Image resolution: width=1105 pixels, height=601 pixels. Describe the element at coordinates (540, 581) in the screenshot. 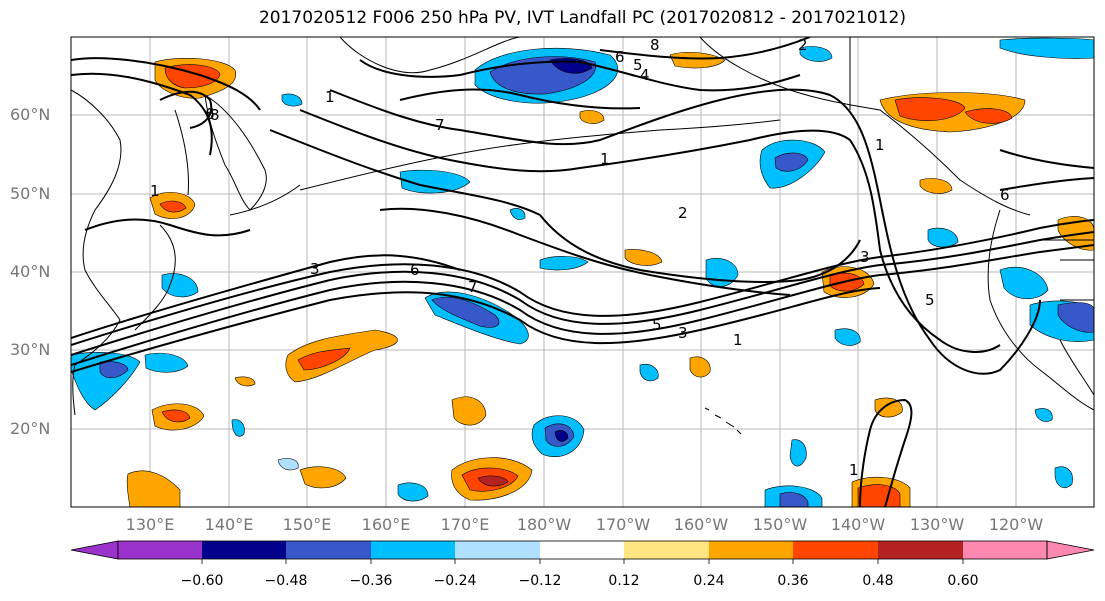

I see `colorbar-tick: −0.12` at that location.